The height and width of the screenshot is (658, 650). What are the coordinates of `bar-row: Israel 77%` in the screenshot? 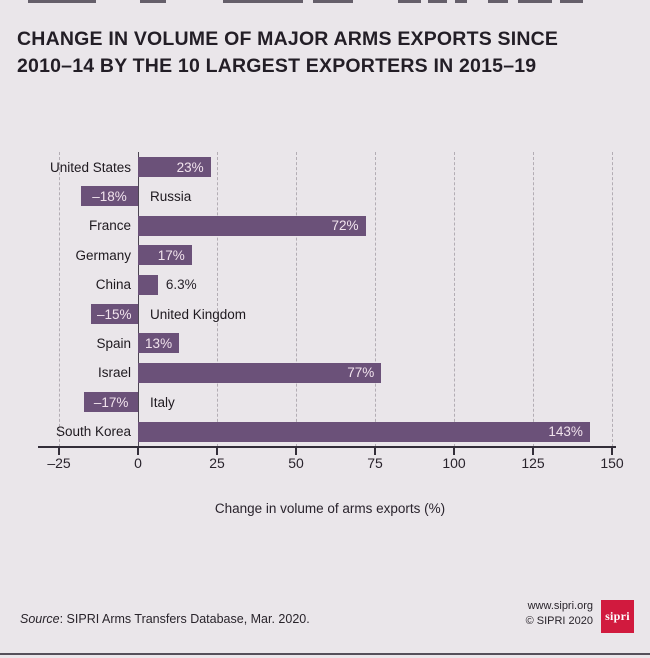 It's located at (325, 372).